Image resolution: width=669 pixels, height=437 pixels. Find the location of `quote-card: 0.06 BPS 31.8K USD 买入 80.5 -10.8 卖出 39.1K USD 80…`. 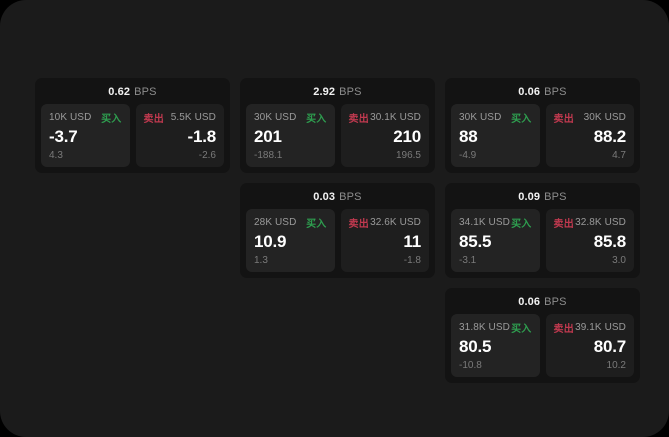

quote-card: 0.06 BPS 31.8K USD 买入 80.5 -10.8 卖出 39.1K USD 80… is located at coordinates (542, 335).